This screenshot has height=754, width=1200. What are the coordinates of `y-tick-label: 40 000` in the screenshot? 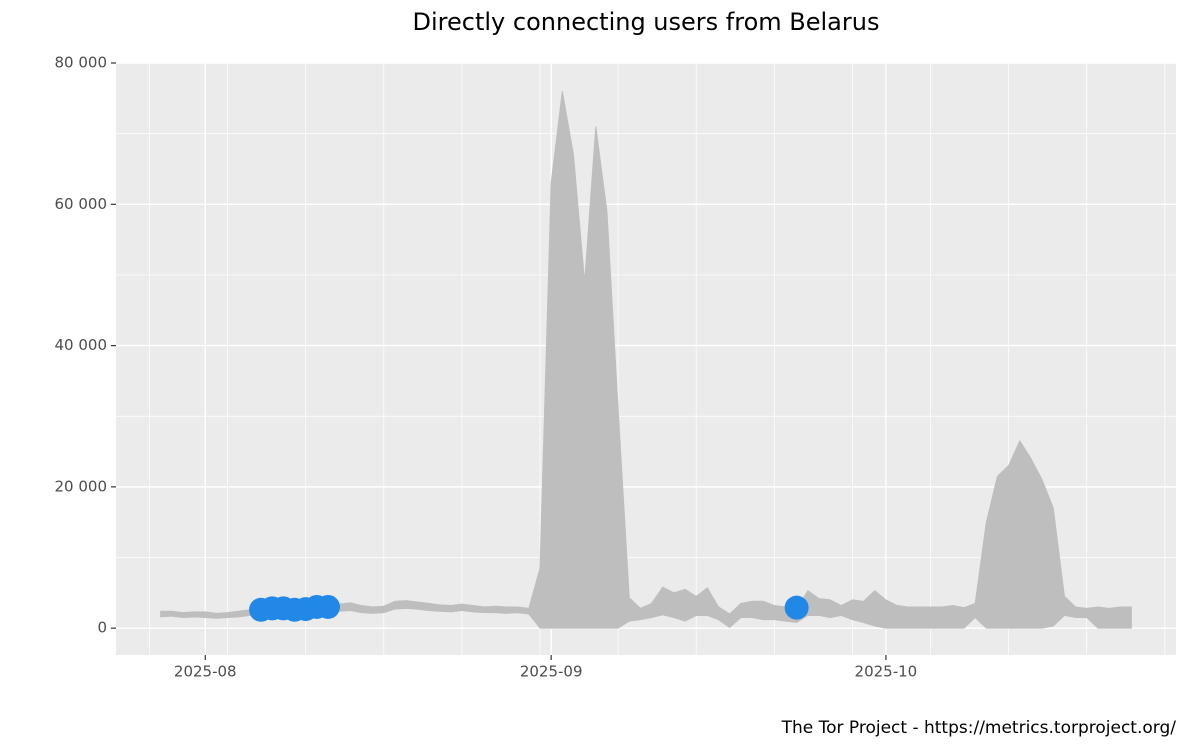 It's located at (81, 345).